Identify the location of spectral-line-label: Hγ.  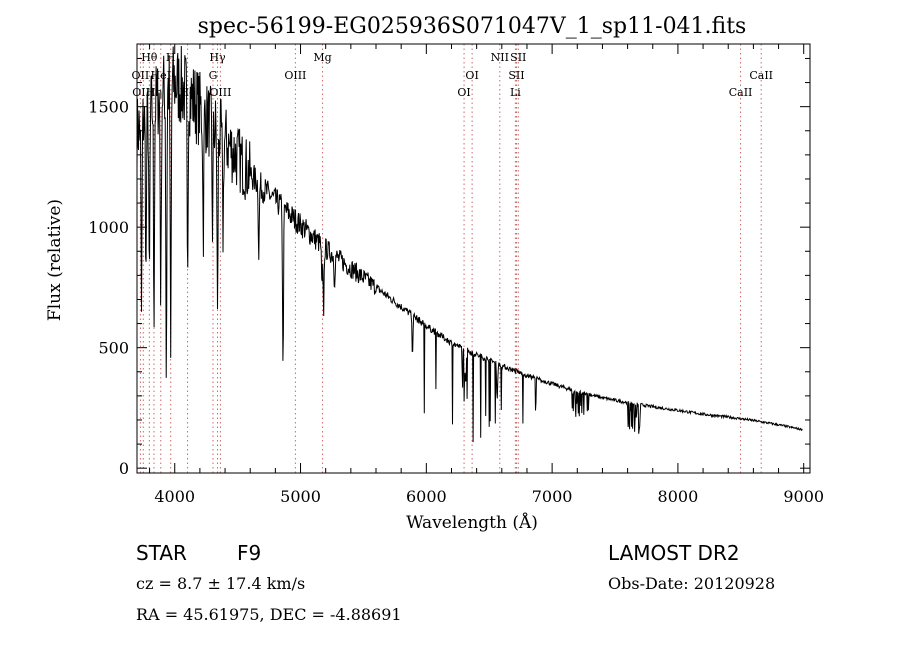
(217, 57).